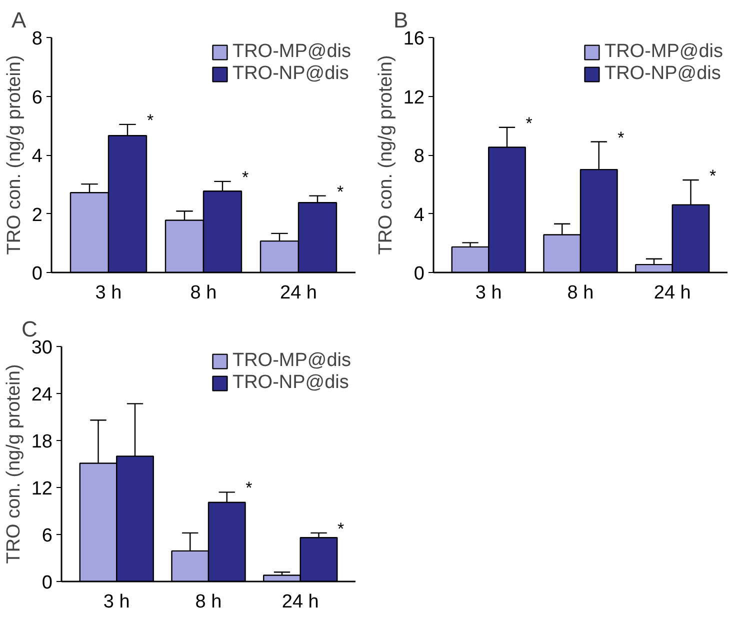  What do you see at coordinates (19, 20) in the screenshot?
I see `chart-title: A` at bounding box center [19, 20].